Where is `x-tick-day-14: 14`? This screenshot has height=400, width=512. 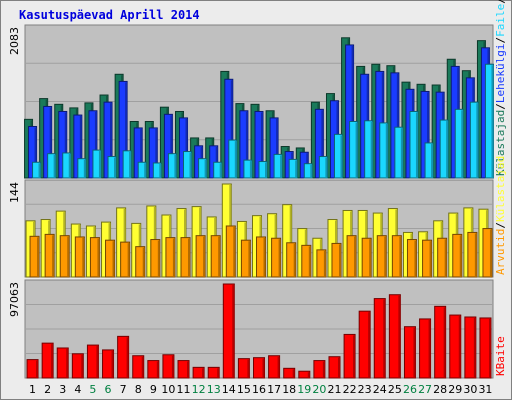 x-tick-day-14: 14 is located at coordinates (229, 389).